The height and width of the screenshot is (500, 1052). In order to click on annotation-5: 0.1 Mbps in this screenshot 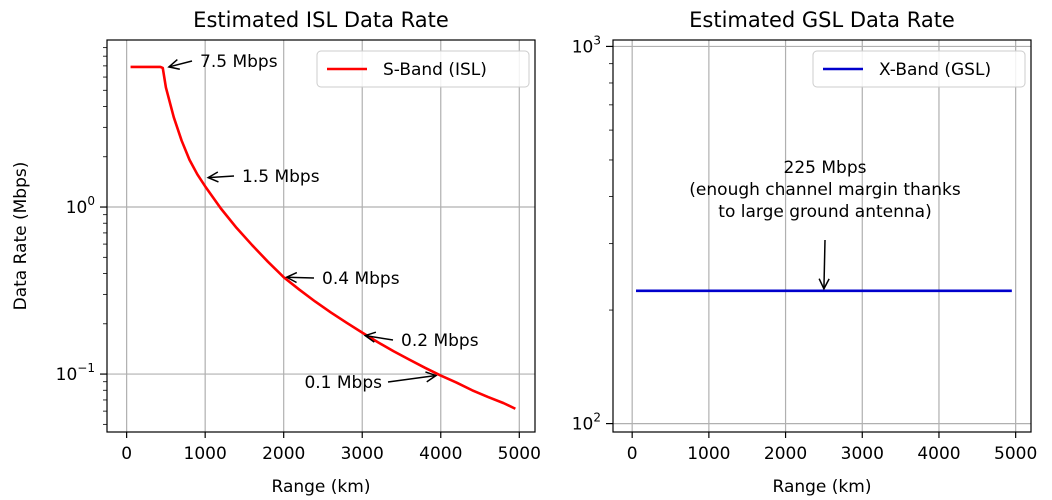, I will do `click(371, 382)`.